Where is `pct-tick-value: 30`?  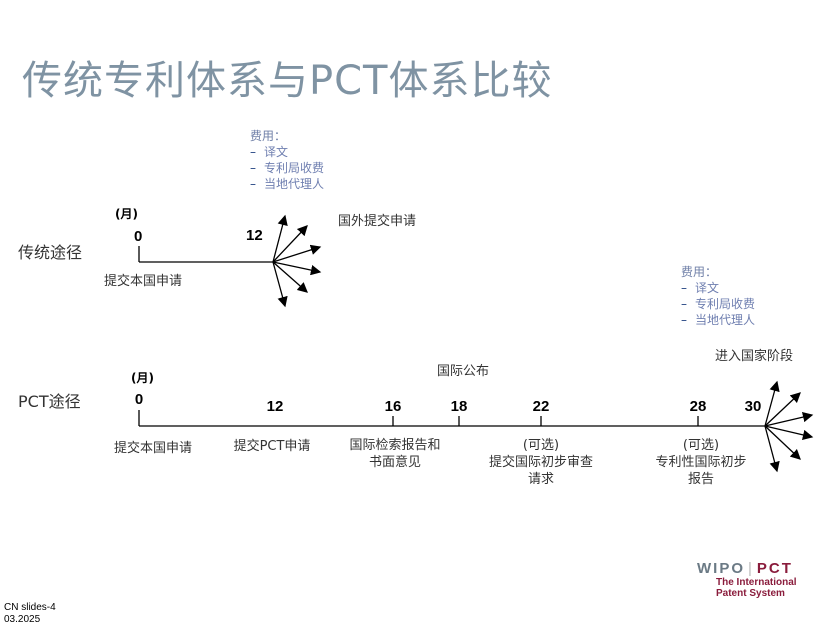 pct-tick-value: 30 is located at coordinates (753, 406).